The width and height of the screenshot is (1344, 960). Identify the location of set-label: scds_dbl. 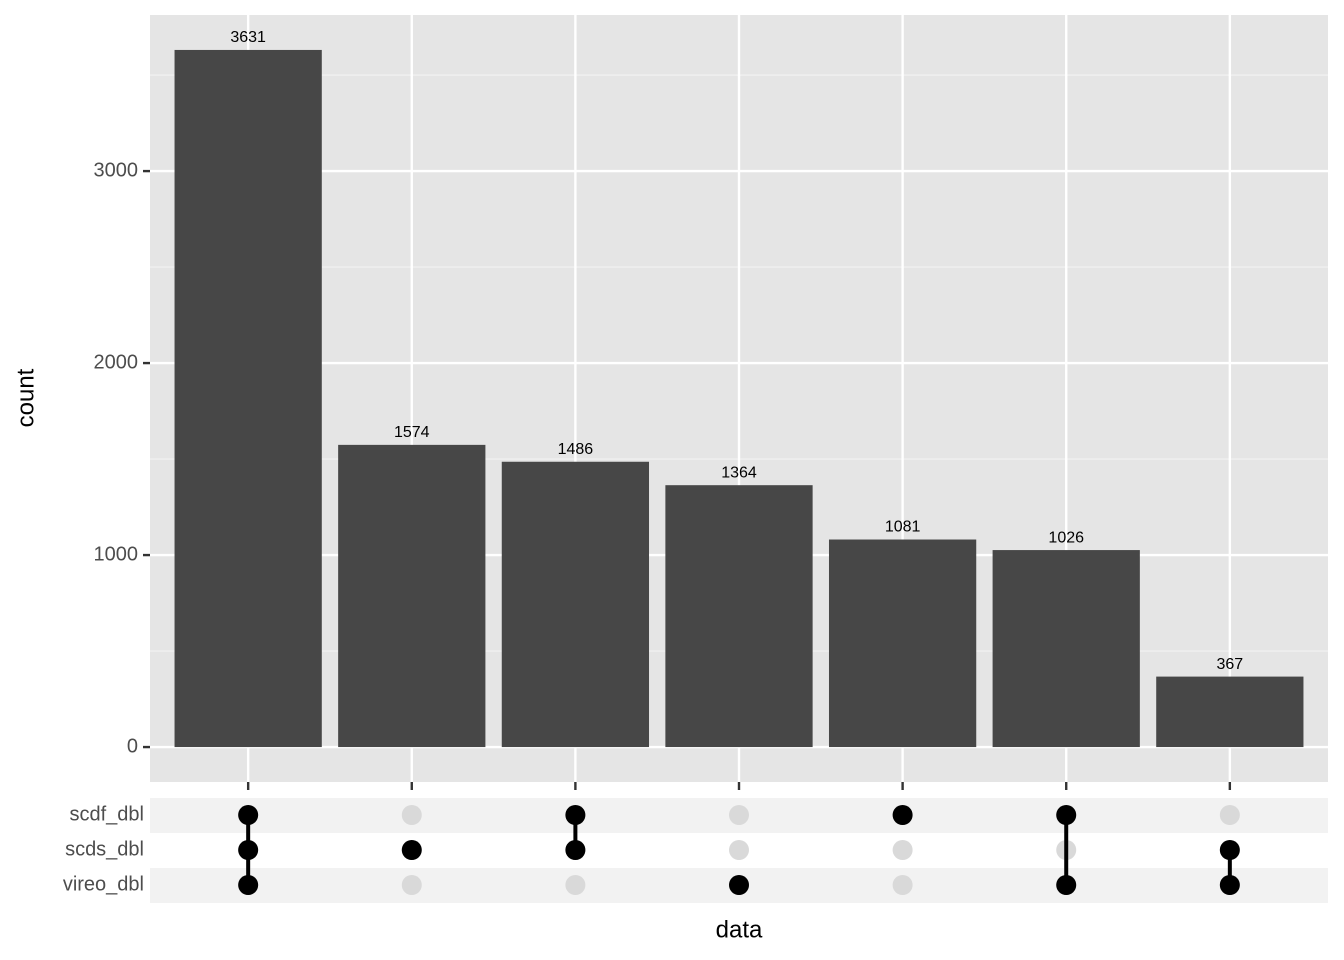
(104, 849).